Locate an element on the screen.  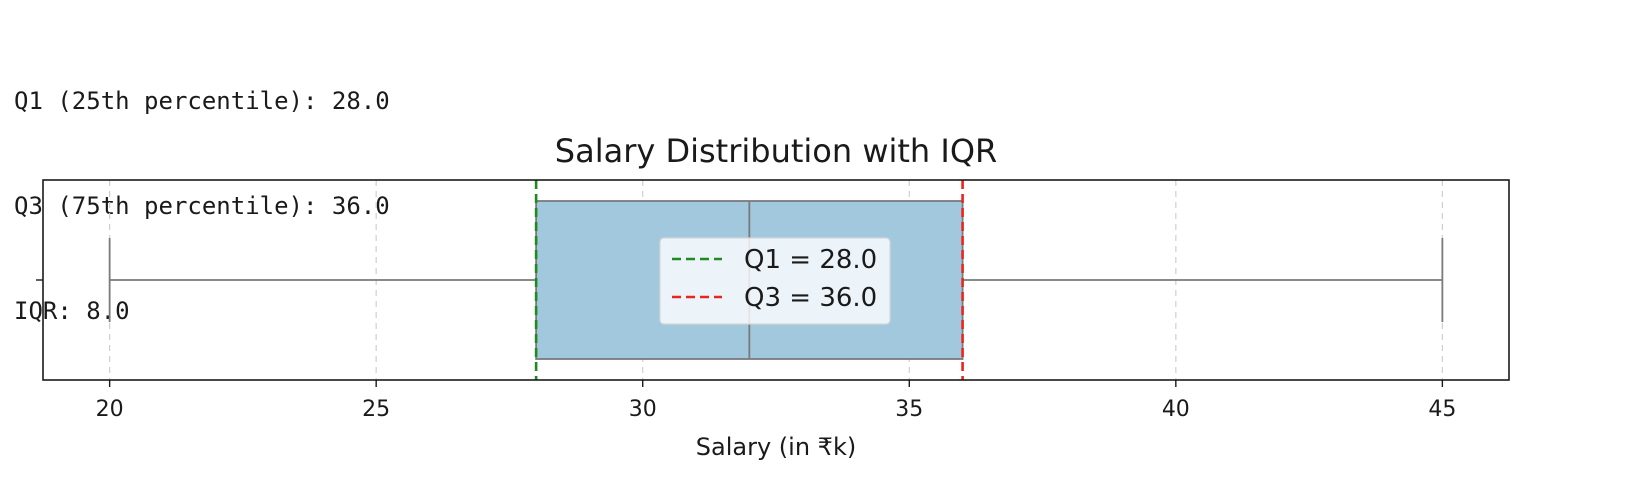
legend: Q1 = 28.0 Q3 = 36.0 is located at coordinates (775, 281).